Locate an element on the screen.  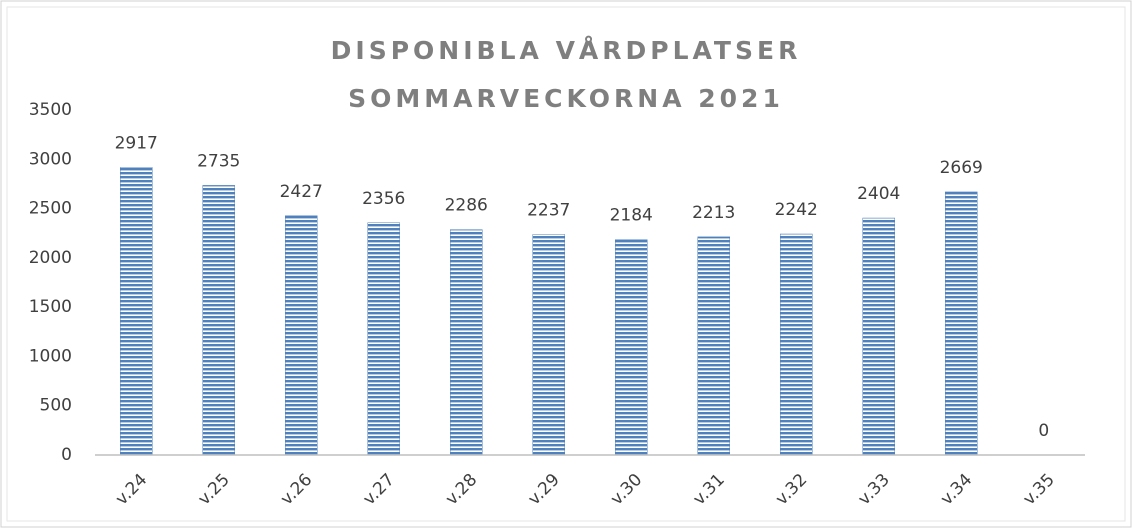
x-tick-label: v.31 is located at coordinates (708, 489).